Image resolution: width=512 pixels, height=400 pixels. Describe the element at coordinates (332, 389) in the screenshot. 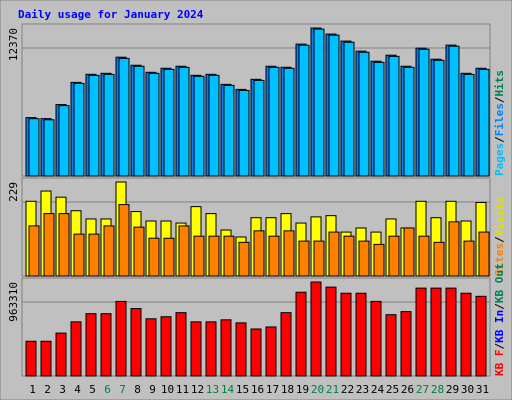

I see `x-tick-label: 21` at that location.